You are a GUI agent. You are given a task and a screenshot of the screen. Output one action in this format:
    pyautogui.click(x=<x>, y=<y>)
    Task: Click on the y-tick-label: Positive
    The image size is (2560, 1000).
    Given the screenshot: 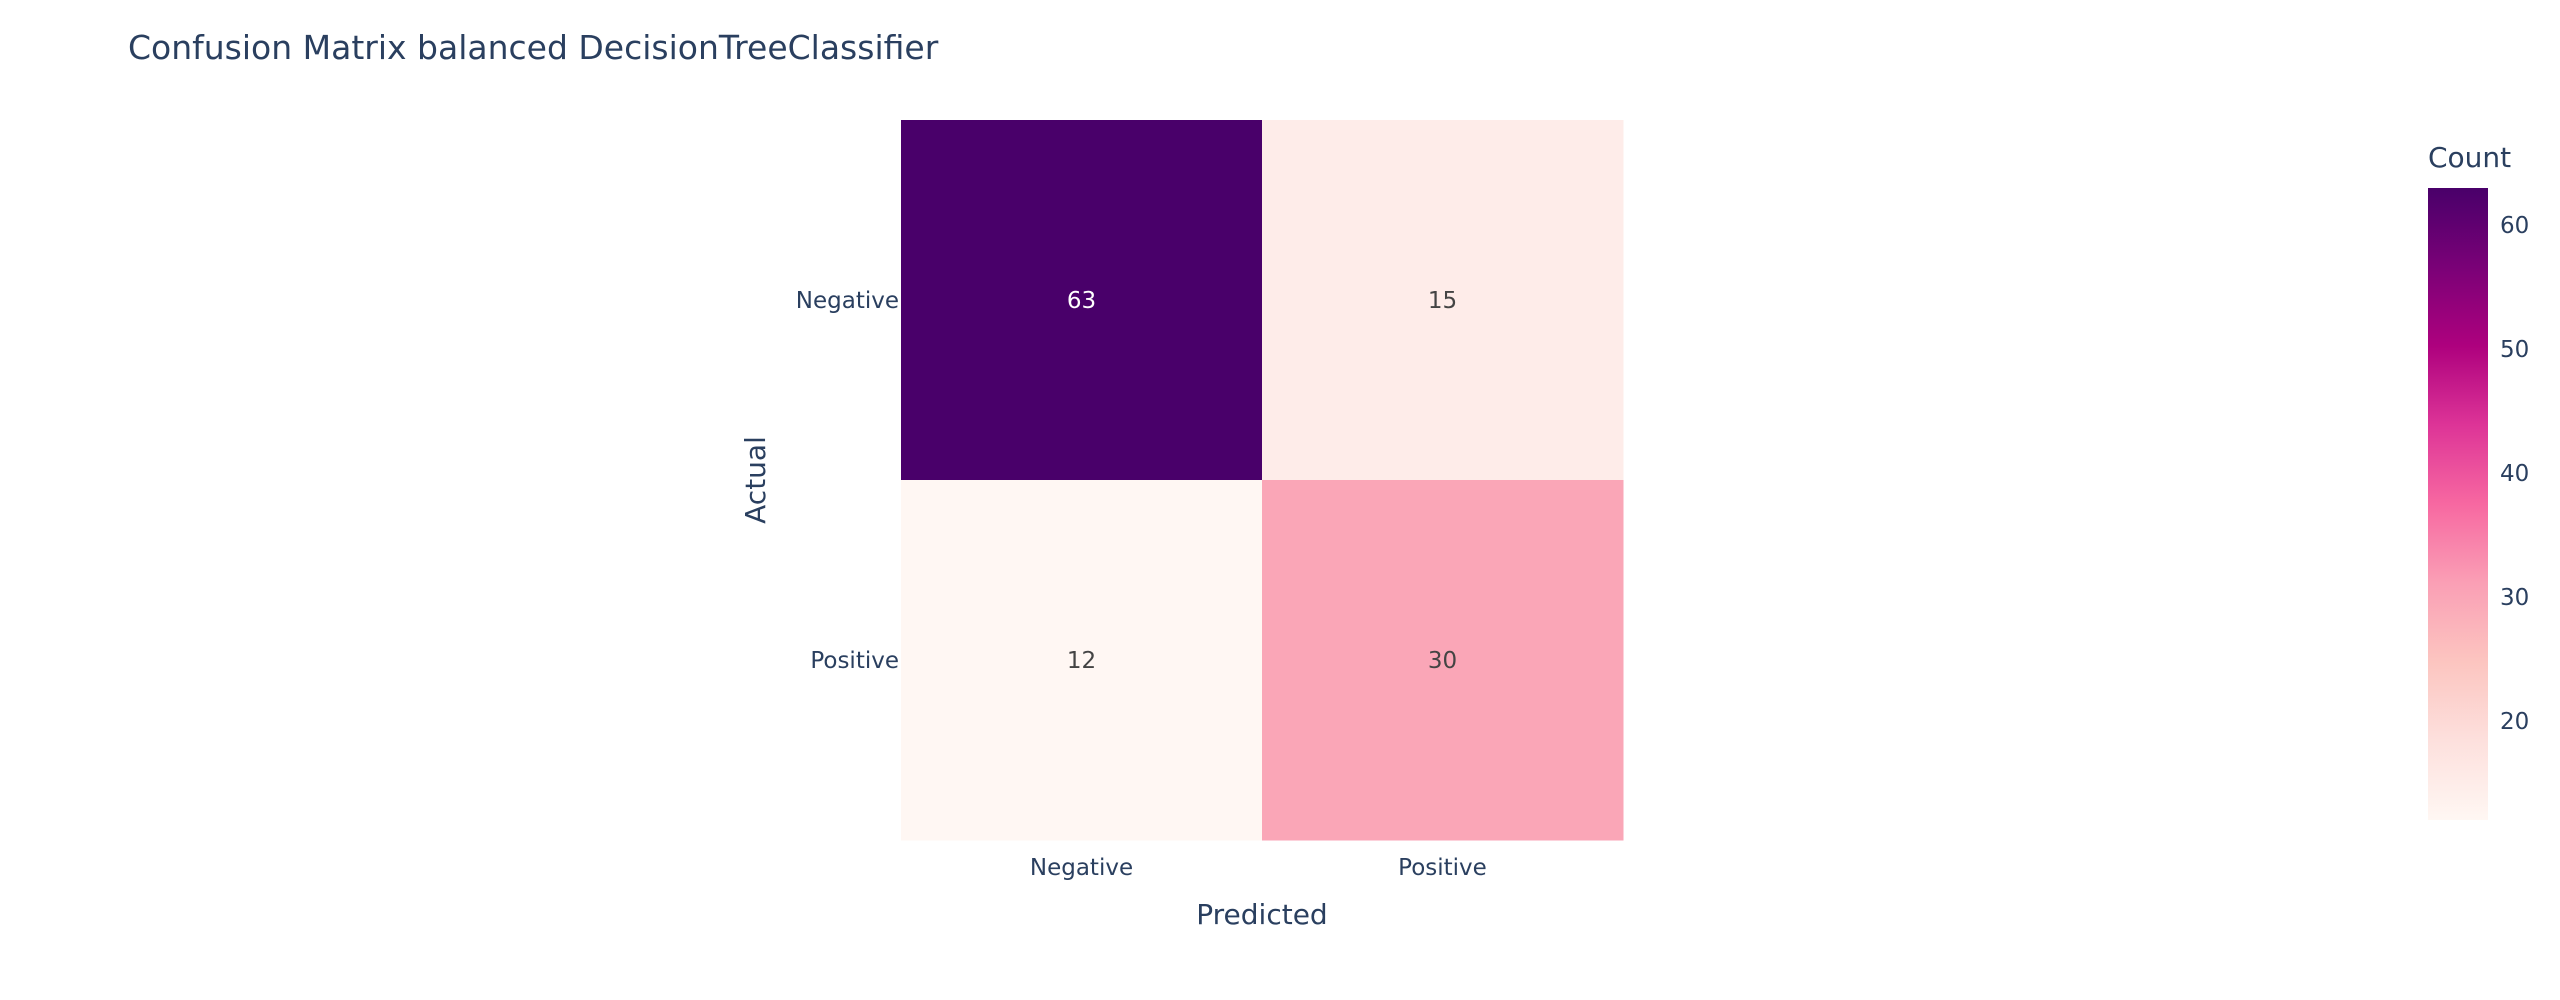 What is the action you would take?
    pyautogui.click(x=854, y=661)
    